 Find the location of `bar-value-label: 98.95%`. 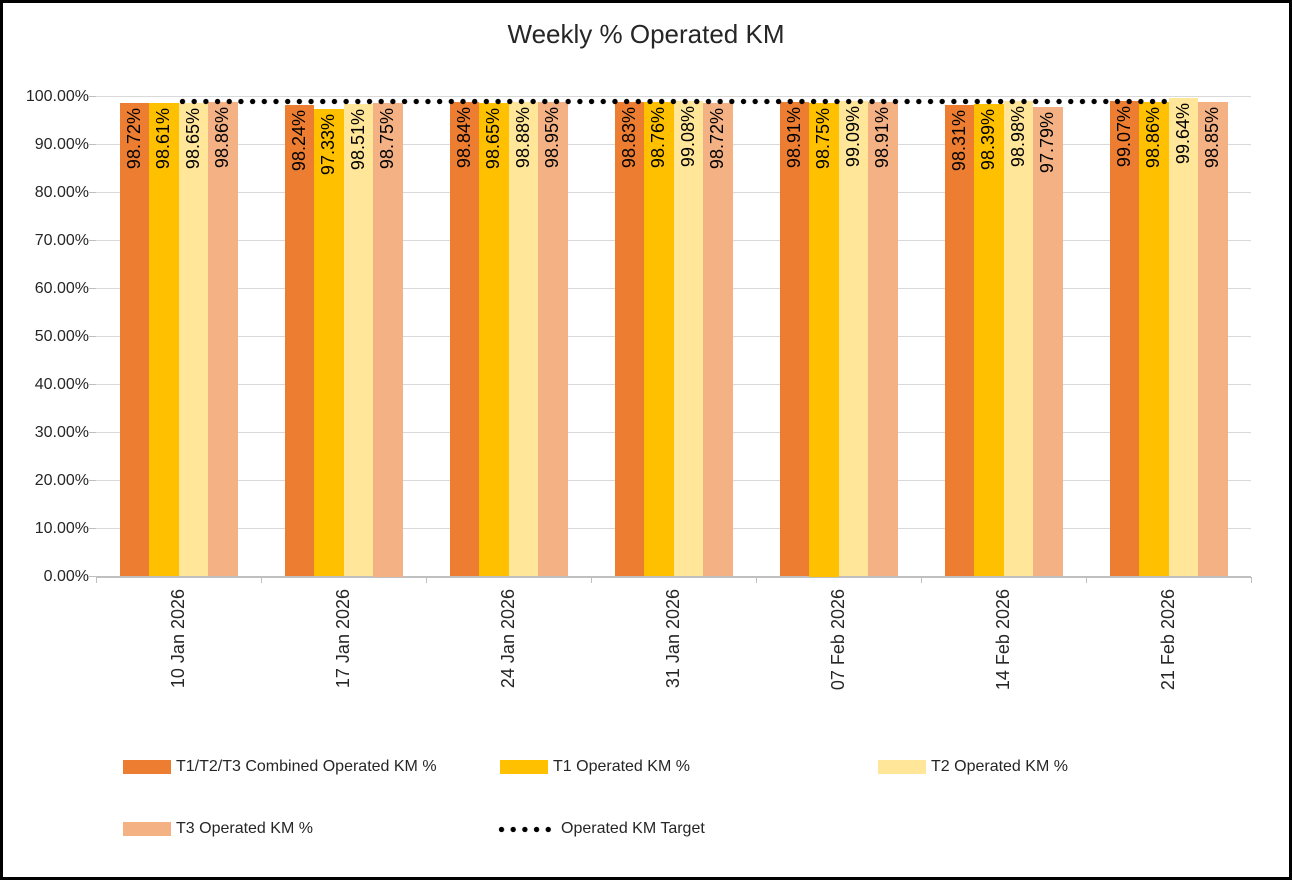

bar-value-label: 98.95% is located at coordinates (552, 137).